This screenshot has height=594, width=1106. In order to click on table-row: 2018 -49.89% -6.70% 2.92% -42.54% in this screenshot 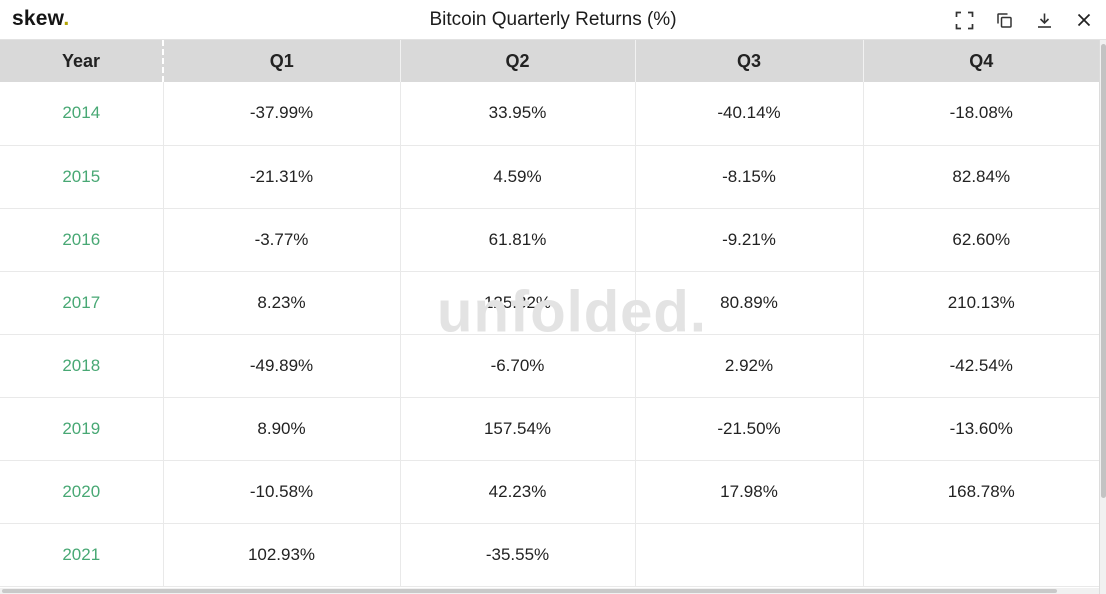, I will do `click(549, 366)`.